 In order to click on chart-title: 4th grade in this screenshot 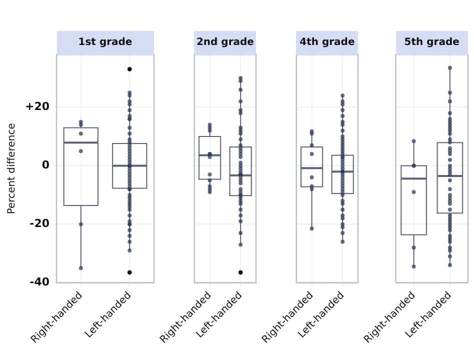, I will do `click(327, 42)`.